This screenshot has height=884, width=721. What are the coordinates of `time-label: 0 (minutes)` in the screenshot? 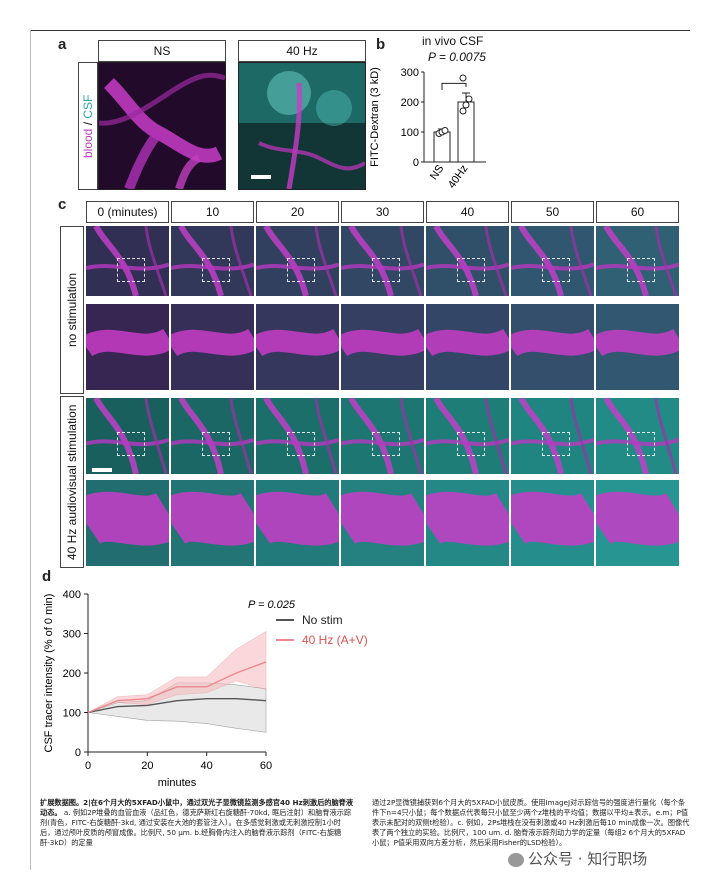 It's located at (127, 212).